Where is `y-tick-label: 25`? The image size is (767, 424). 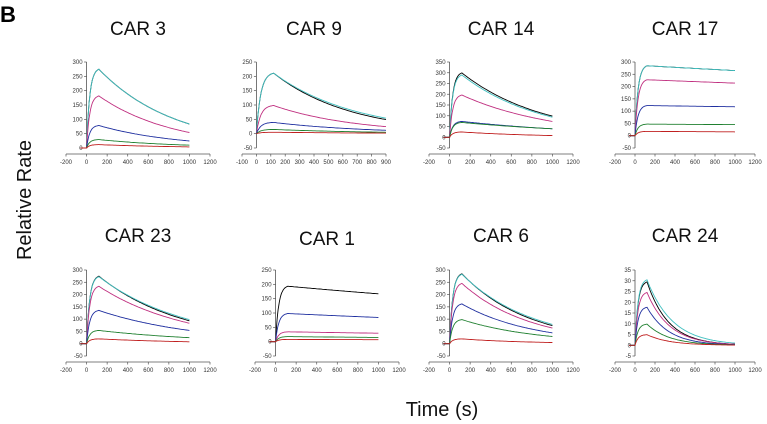 y-tick-label: 25 is located at coordinates (627, 293).